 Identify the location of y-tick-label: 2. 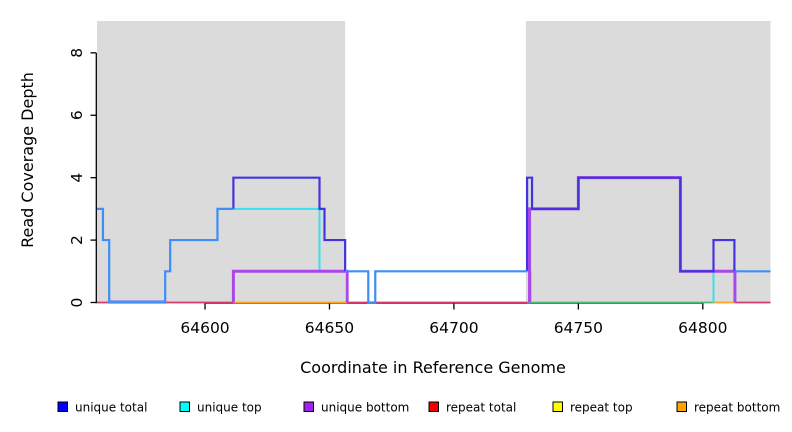
(77, 240).